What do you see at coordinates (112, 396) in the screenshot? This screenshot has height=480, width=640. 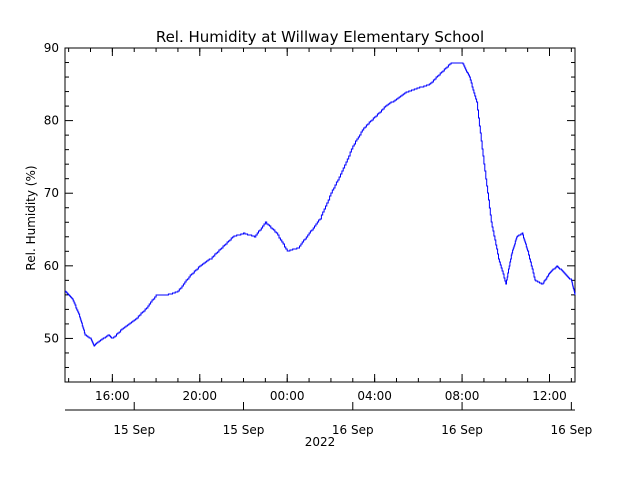 I see `x-tick-label: 16:00` at bounding box center [112, 396].